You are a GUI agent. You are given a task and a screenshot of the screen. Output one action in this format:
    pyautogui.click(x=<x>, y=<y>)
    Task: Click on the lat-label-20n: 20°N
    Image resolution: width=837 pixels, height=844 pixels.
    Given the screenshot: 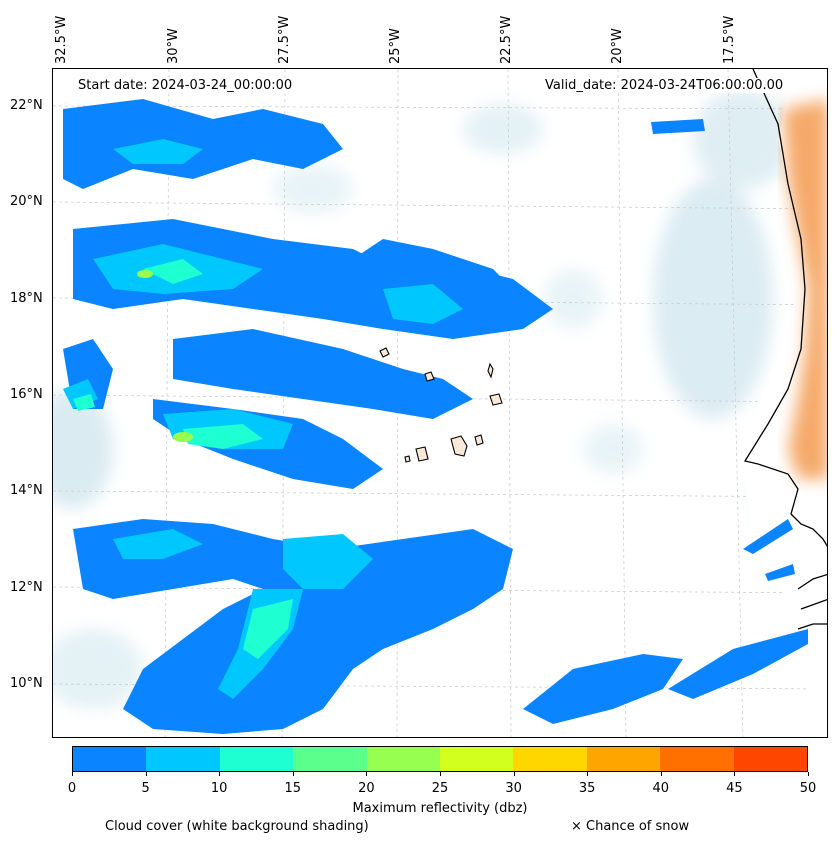 What is the action you would take?
    pyautogui.click(x=26, y=201)
    